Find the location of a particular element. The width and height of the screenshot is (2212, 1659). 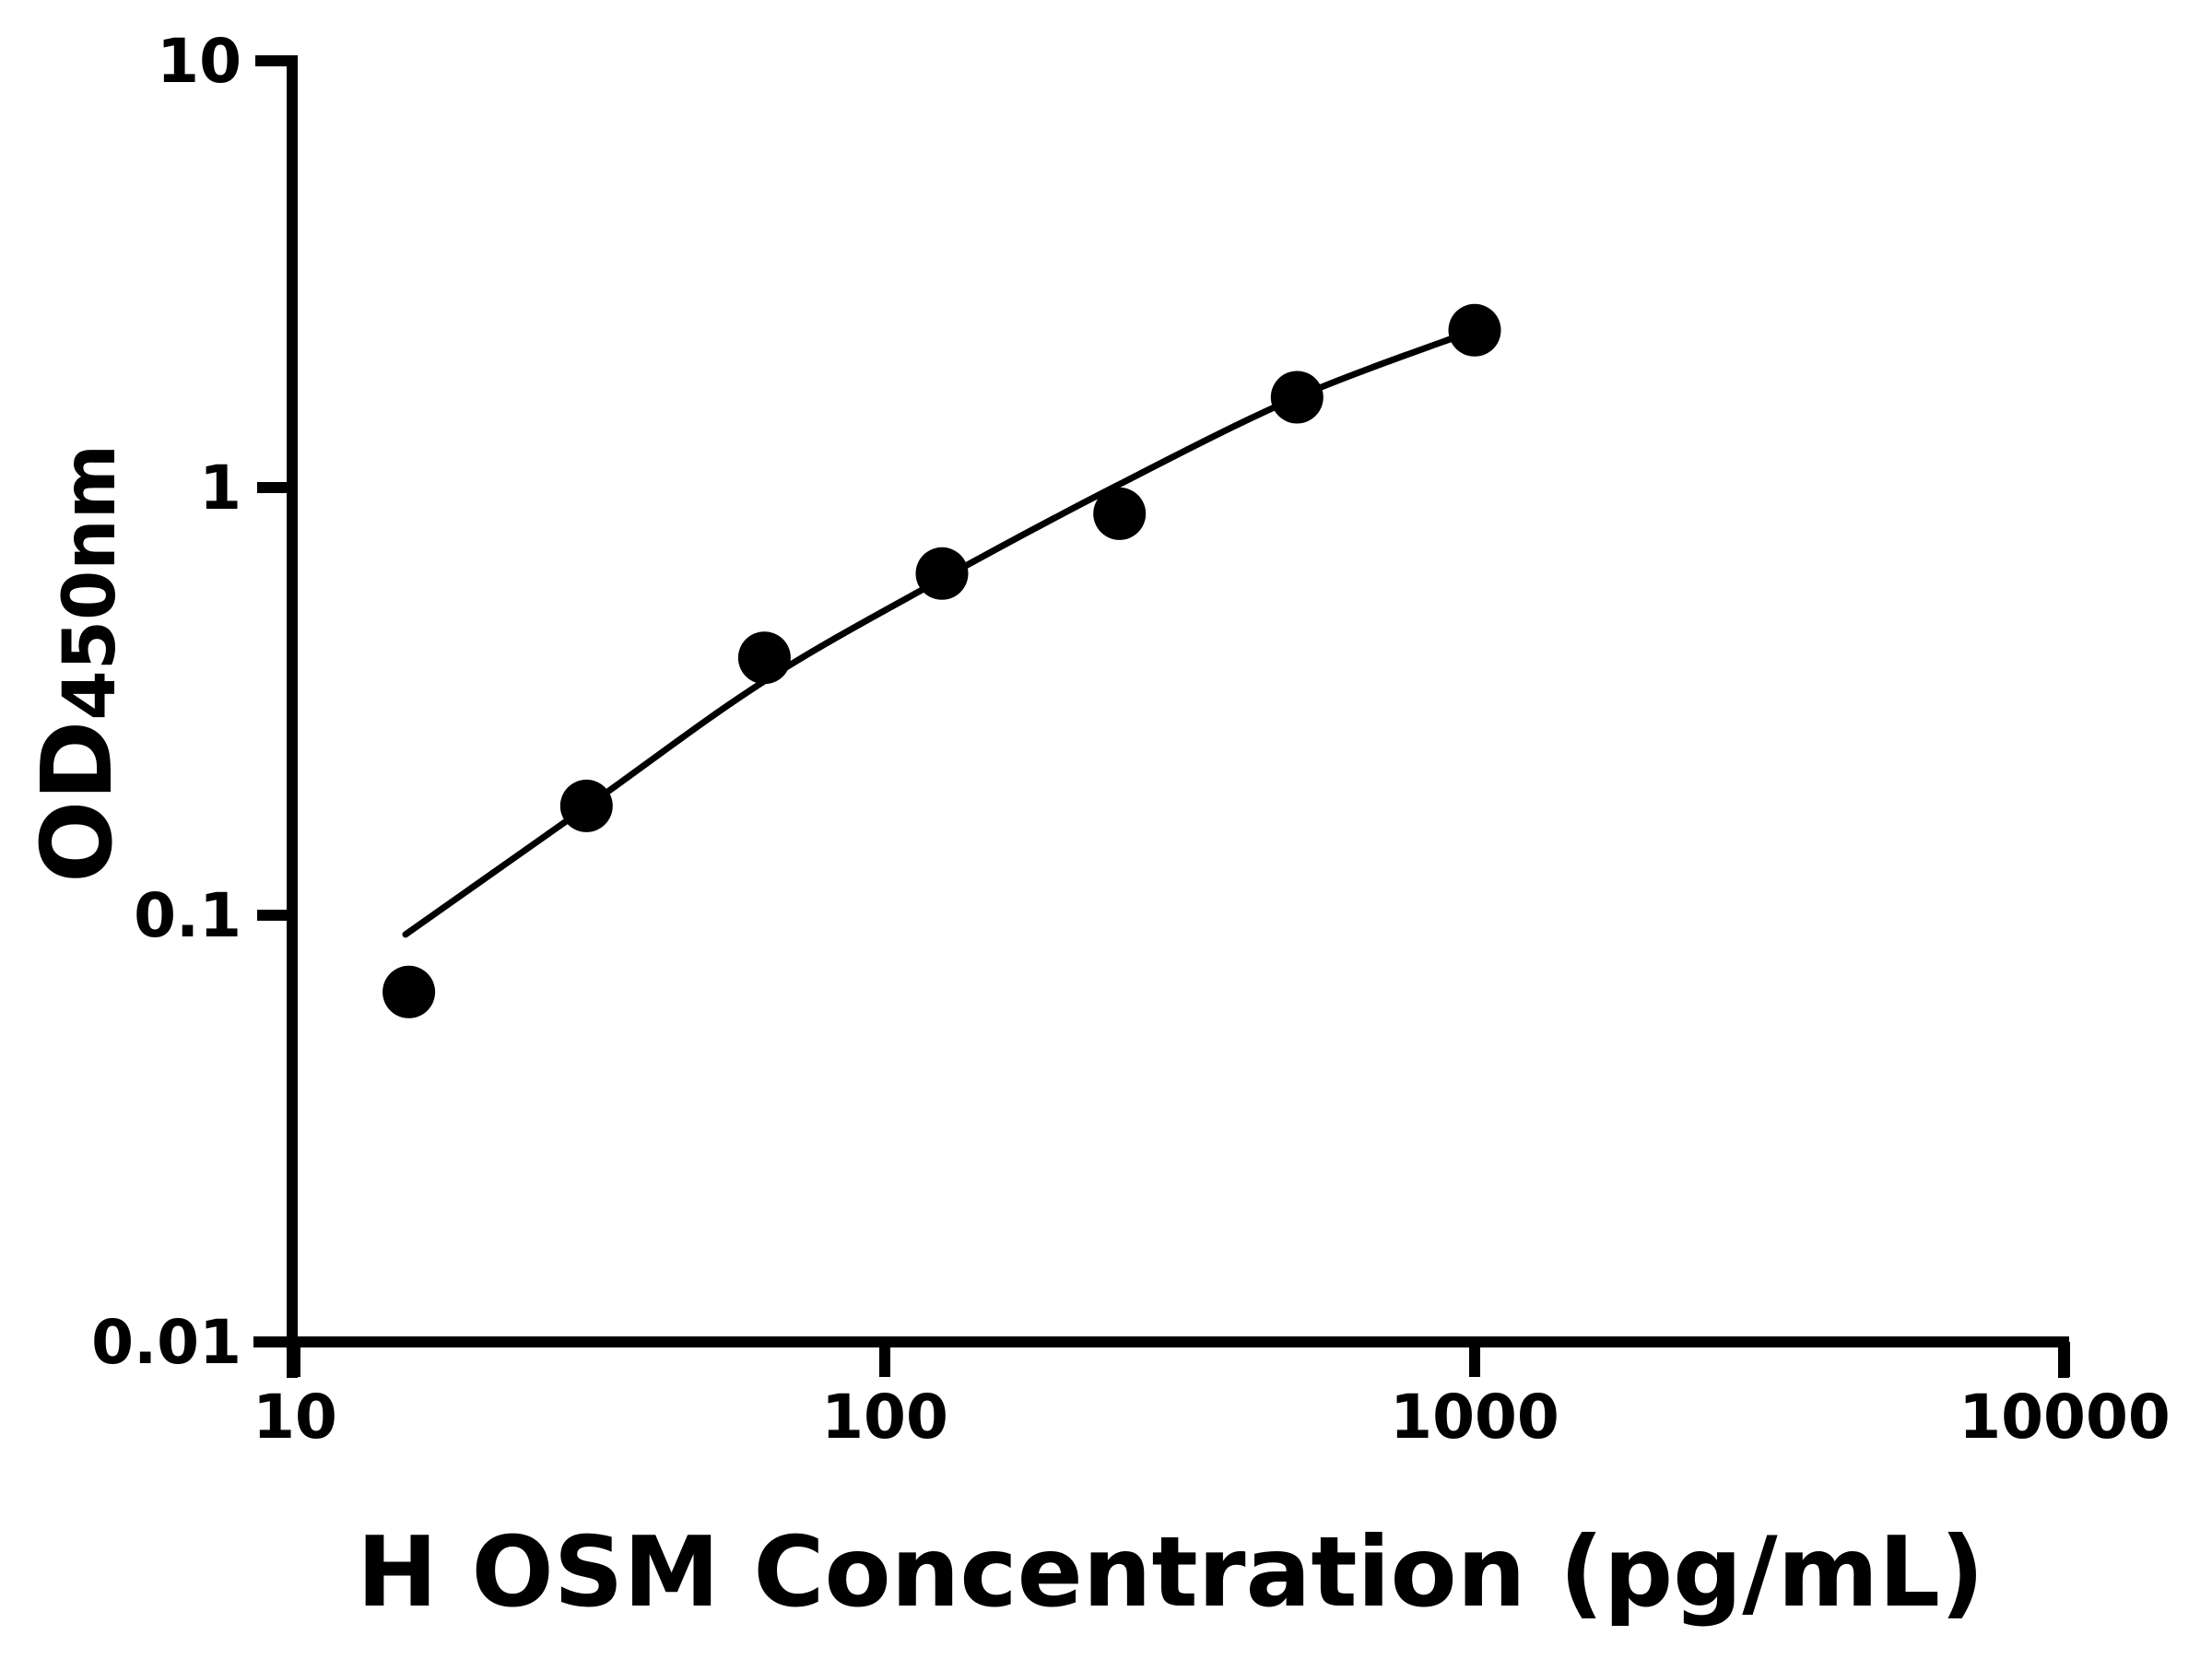

y-axis-title: OD450nm is located at coordinates (77, 663).